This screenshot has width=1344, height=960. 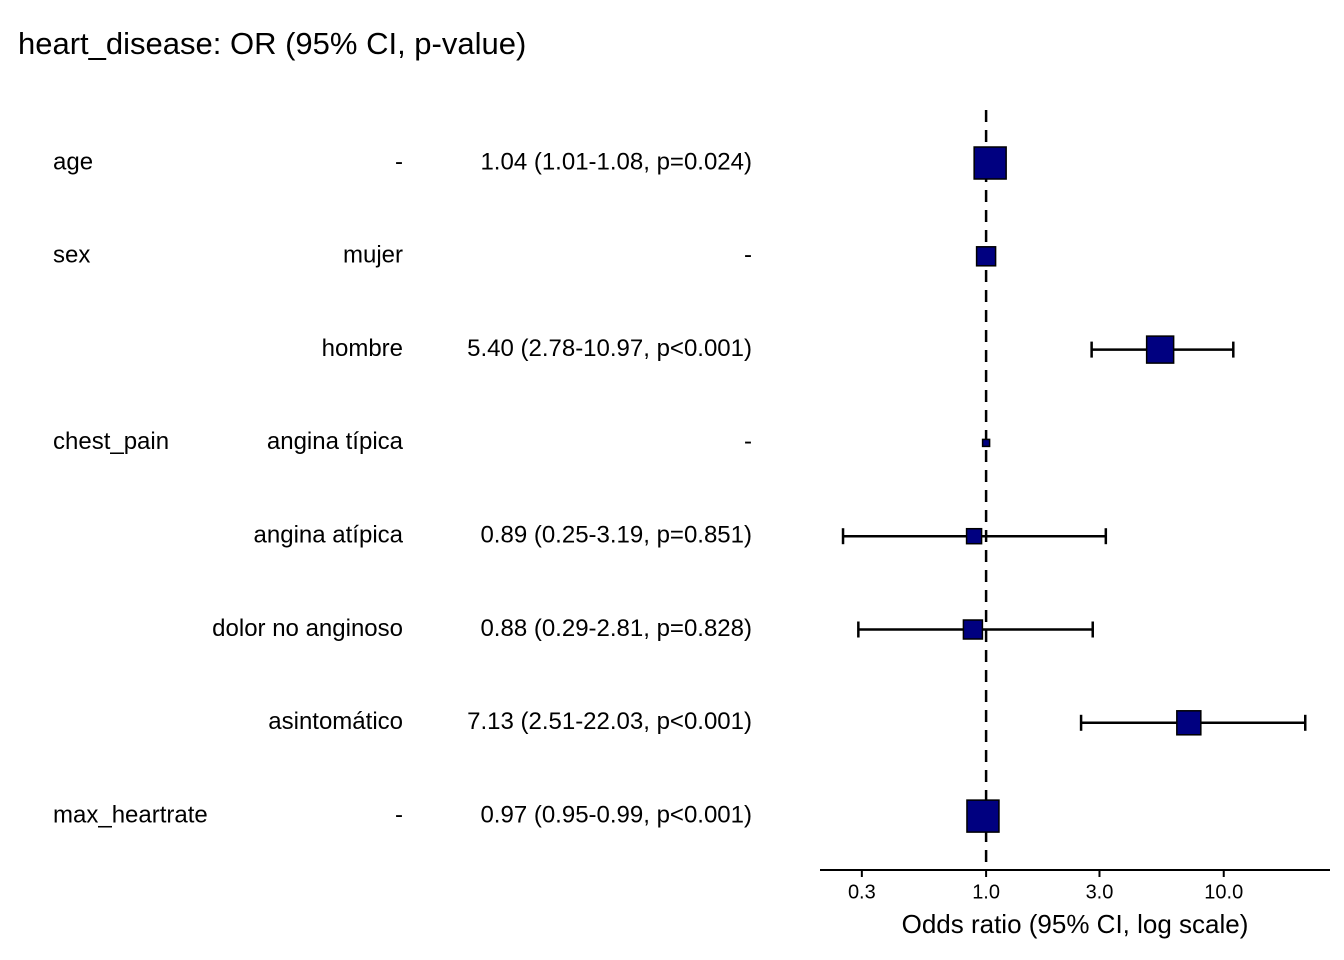 I want to click on x-tick-label: 0.3, so click(x=862, y=892).